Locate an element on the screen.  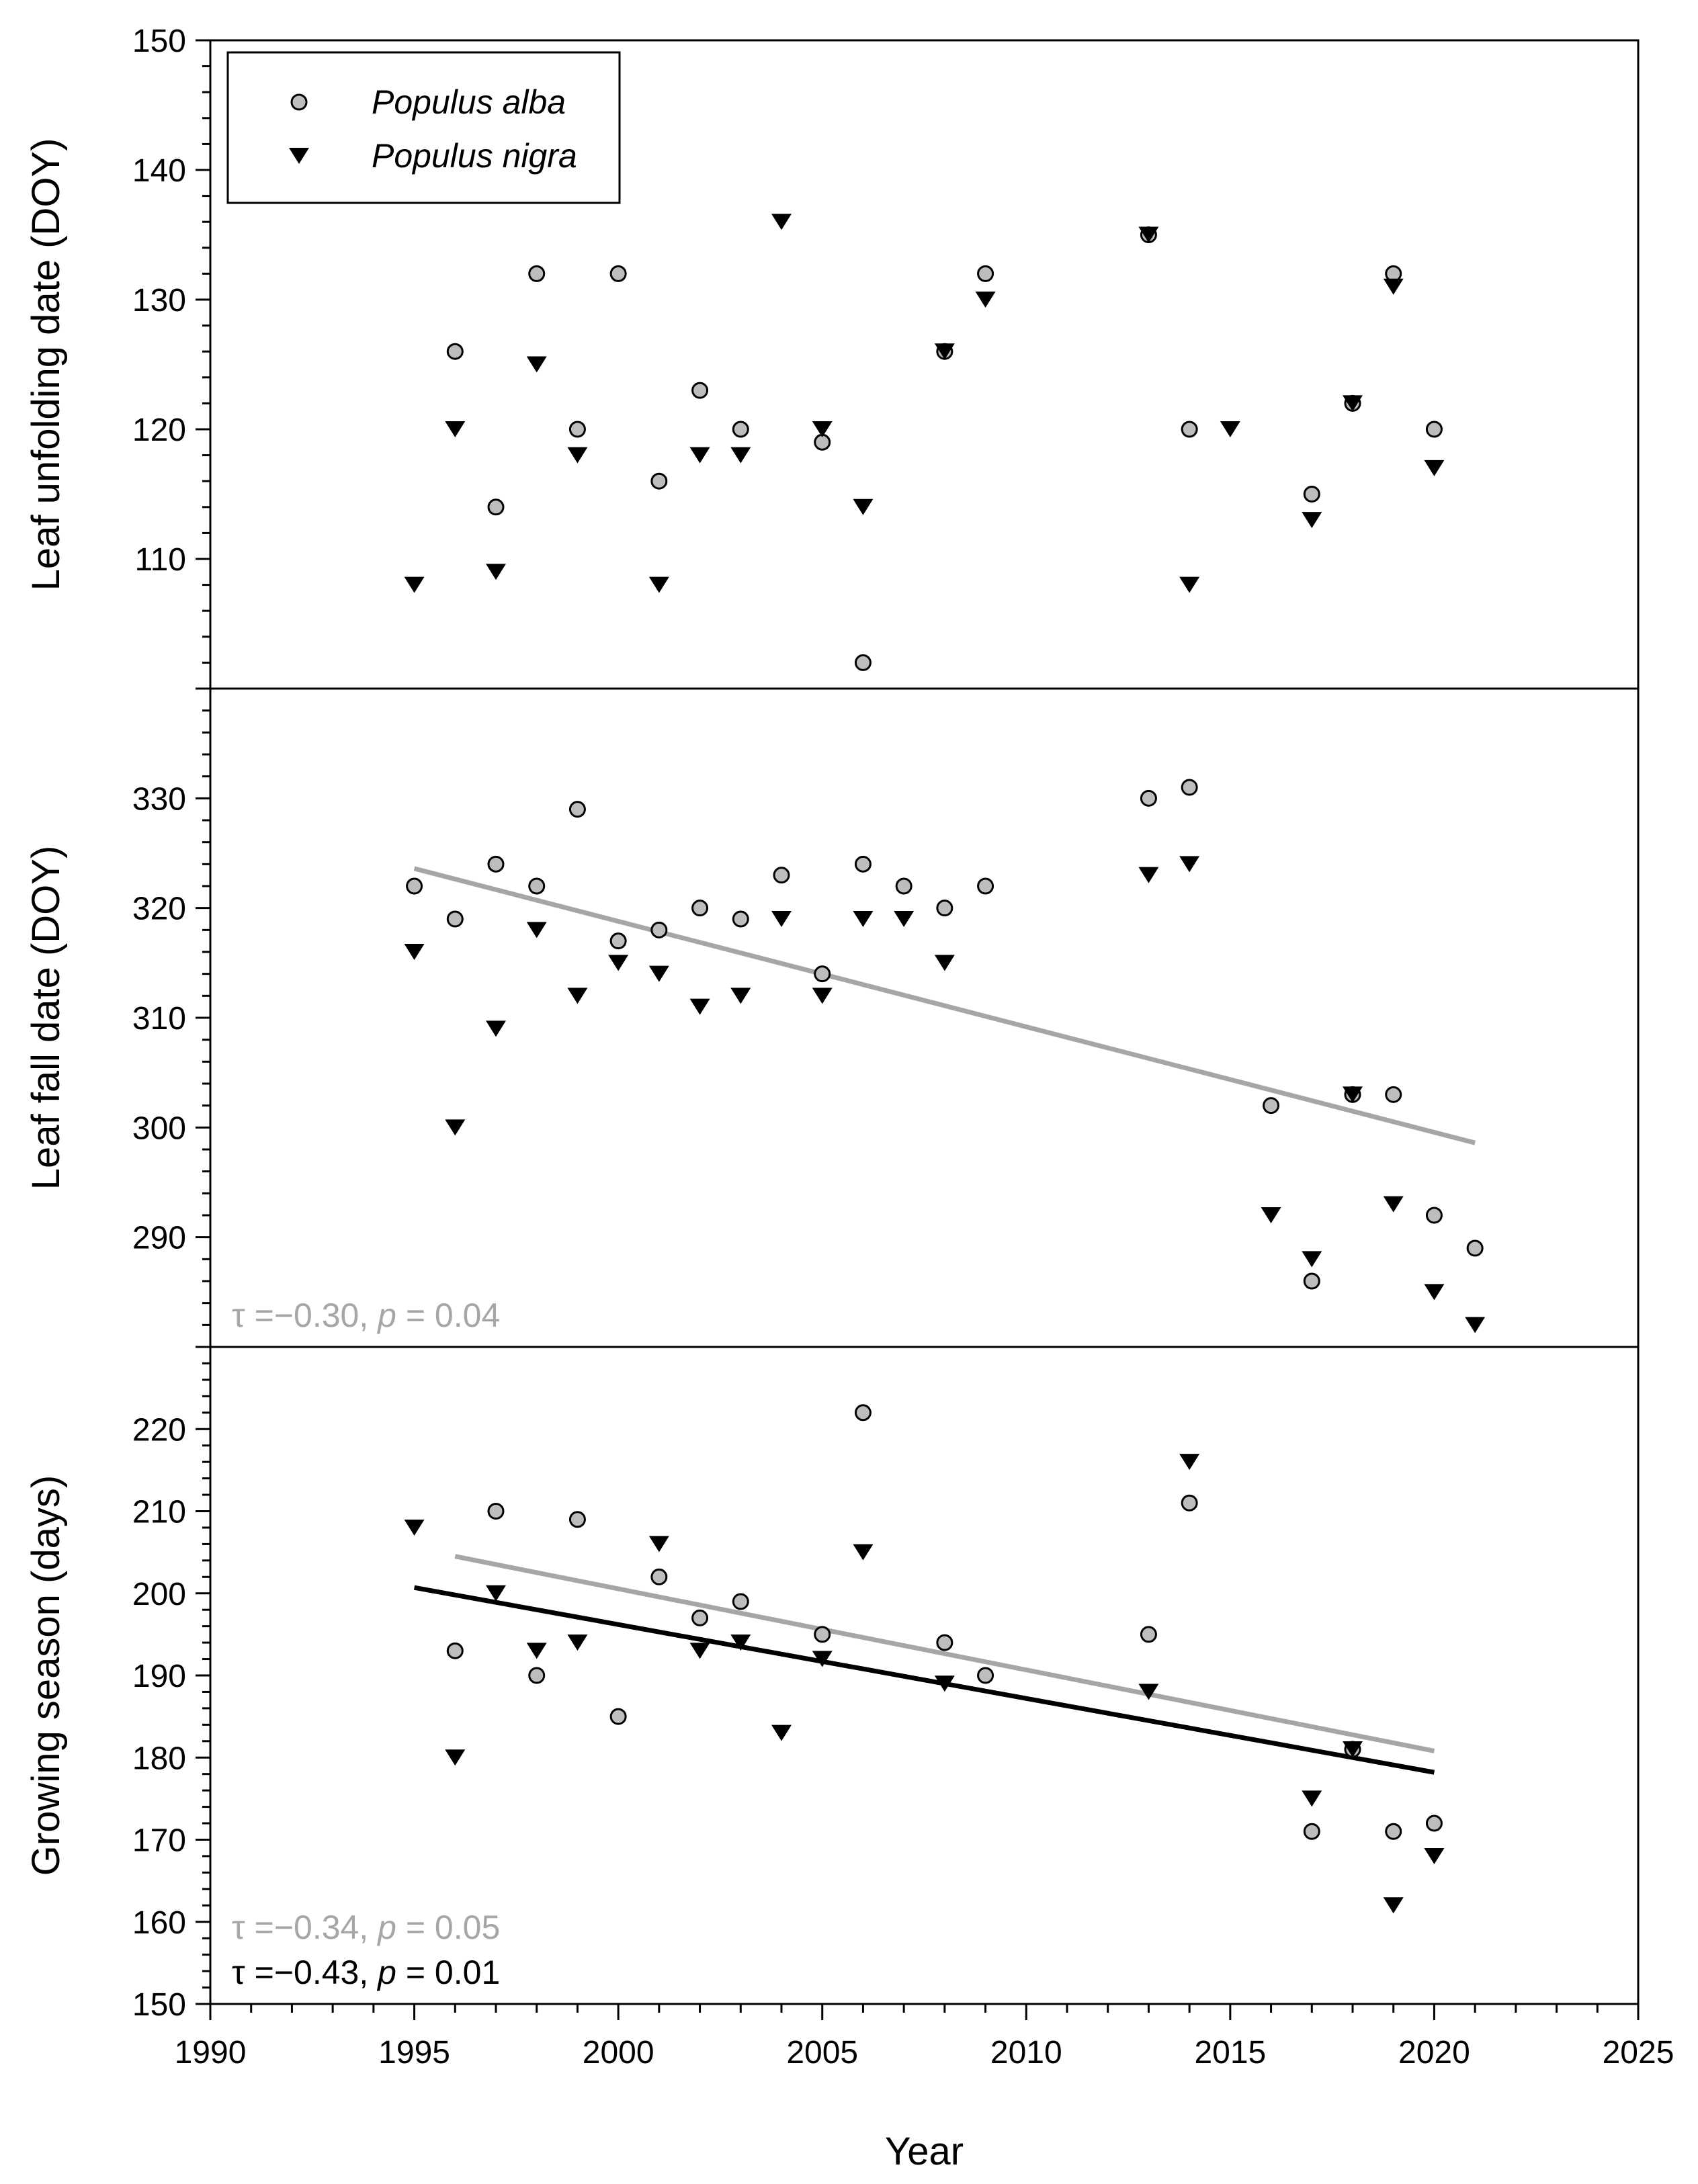
x-tick-label: 2020 is located at coordinates (1434, 2052).